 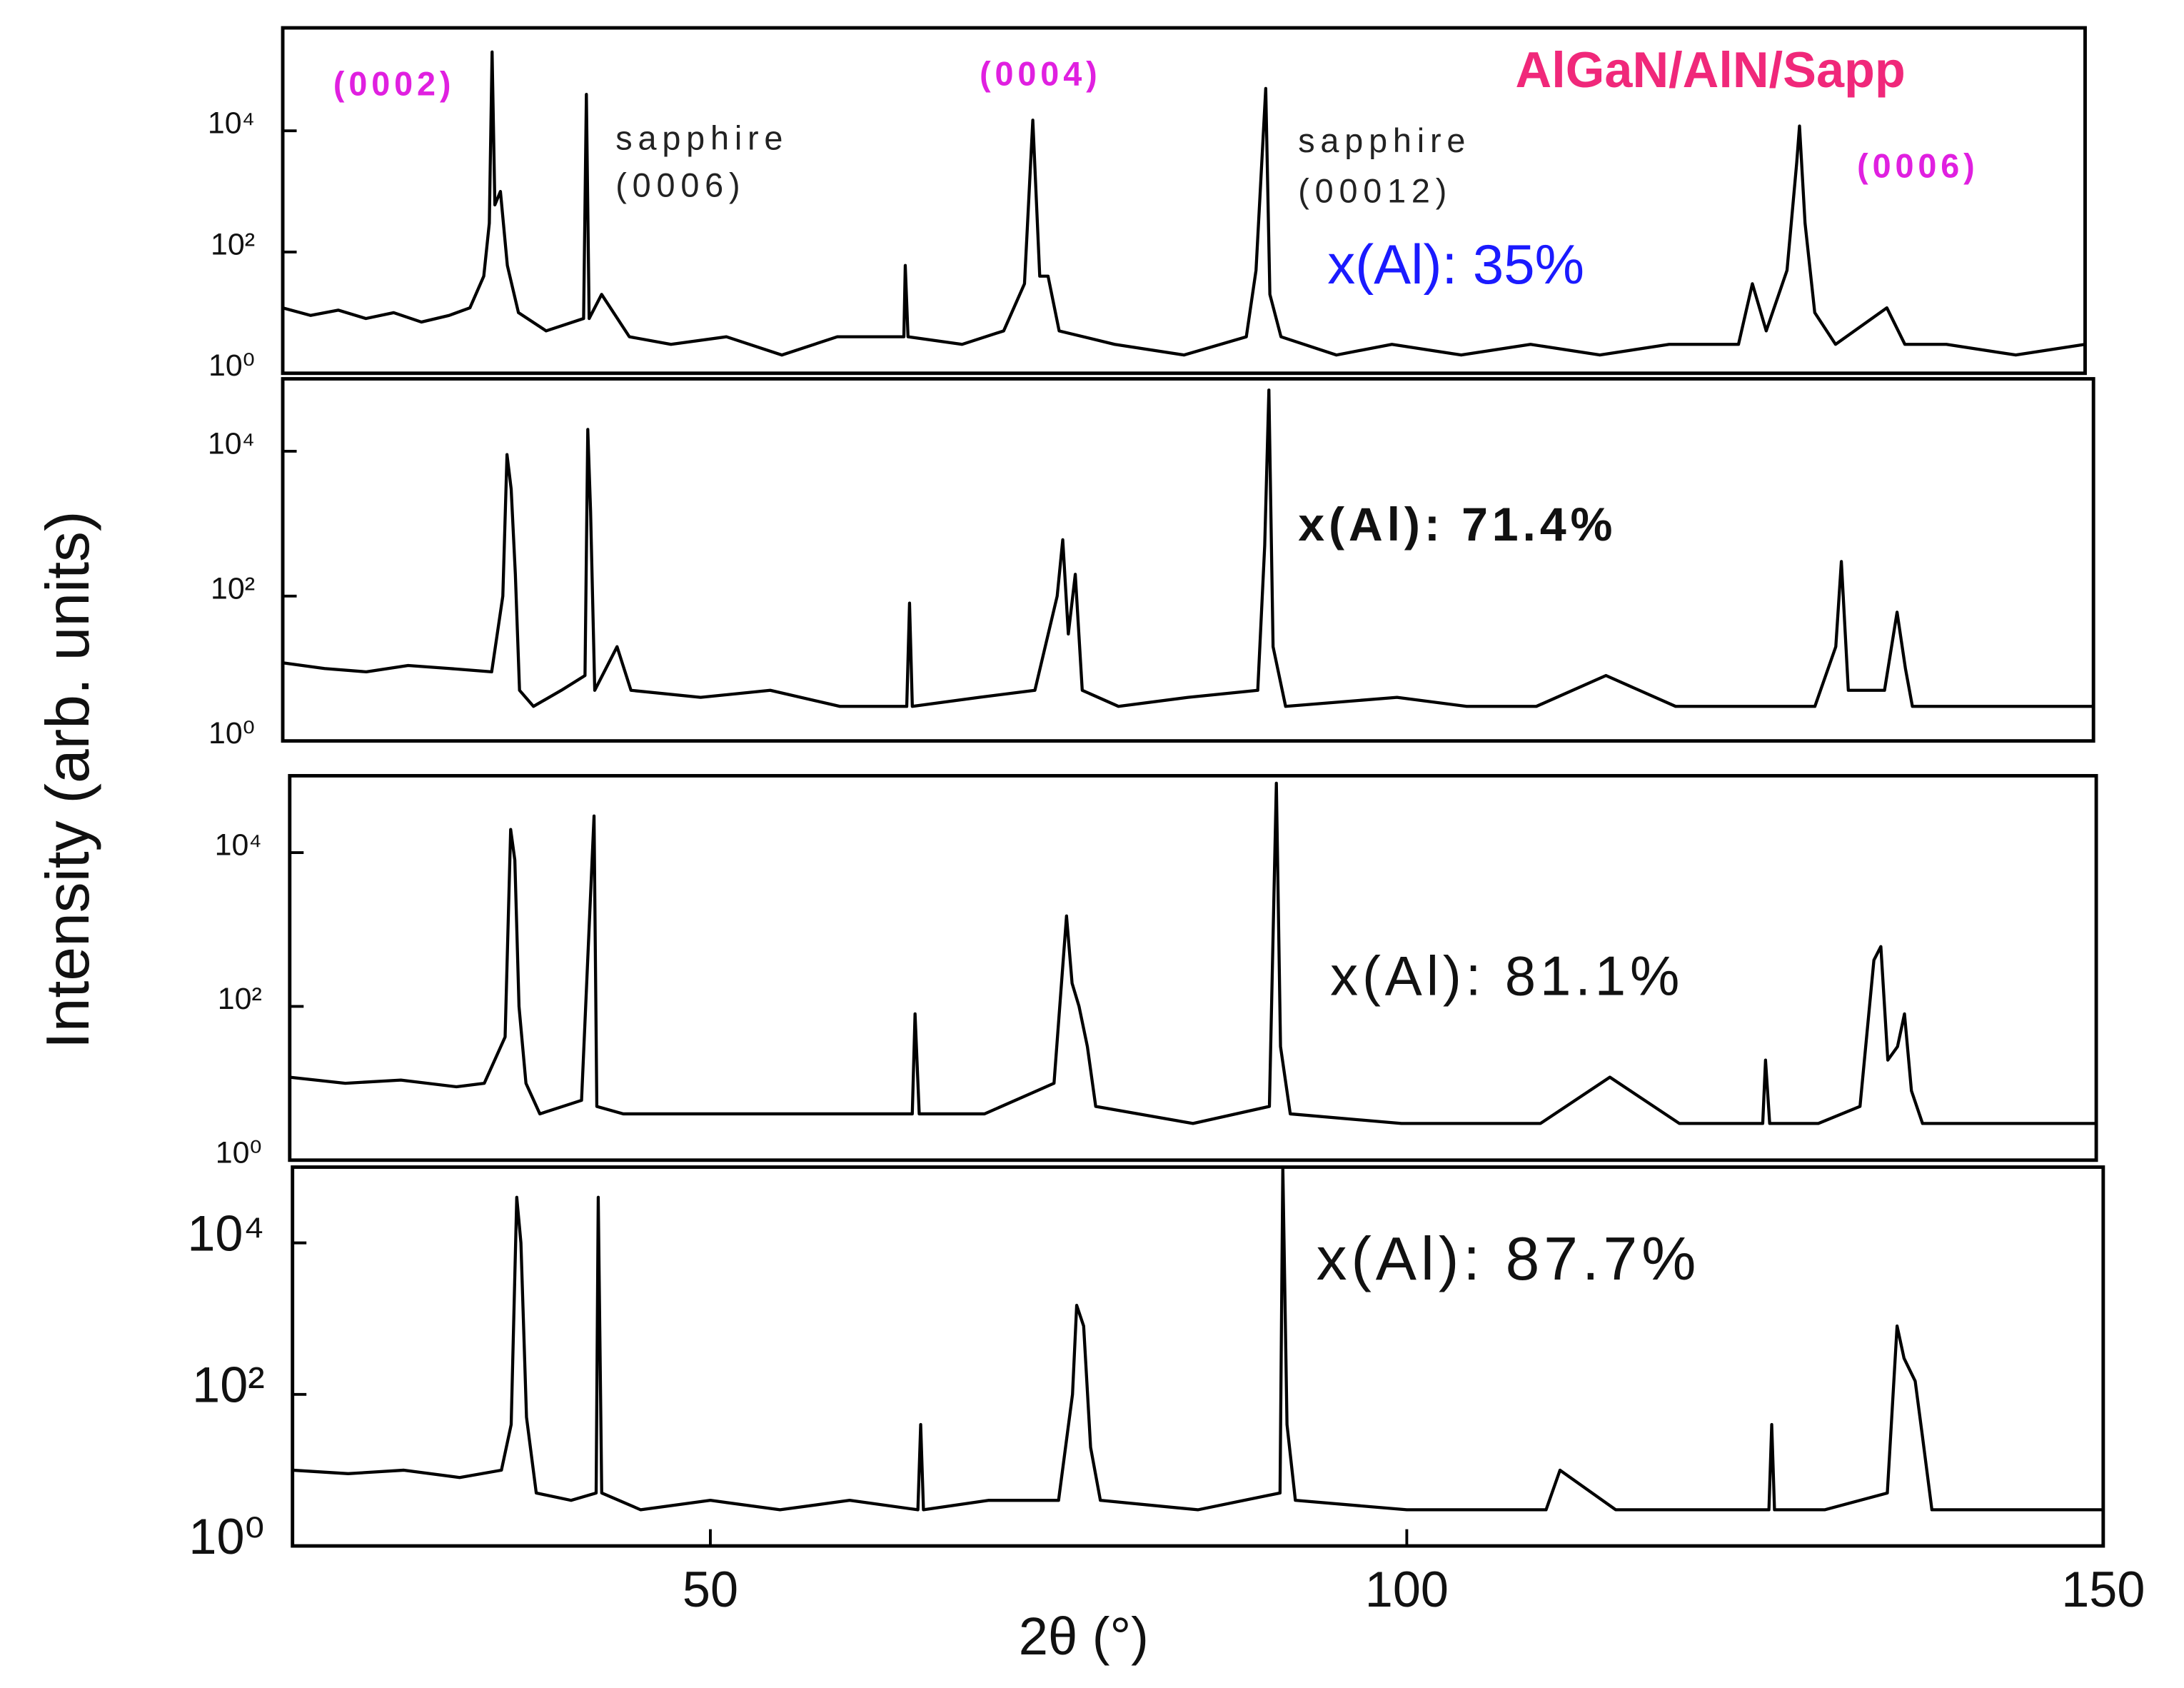 I want to click on x-tick-label: 150, so click(x=2103, y=1589).